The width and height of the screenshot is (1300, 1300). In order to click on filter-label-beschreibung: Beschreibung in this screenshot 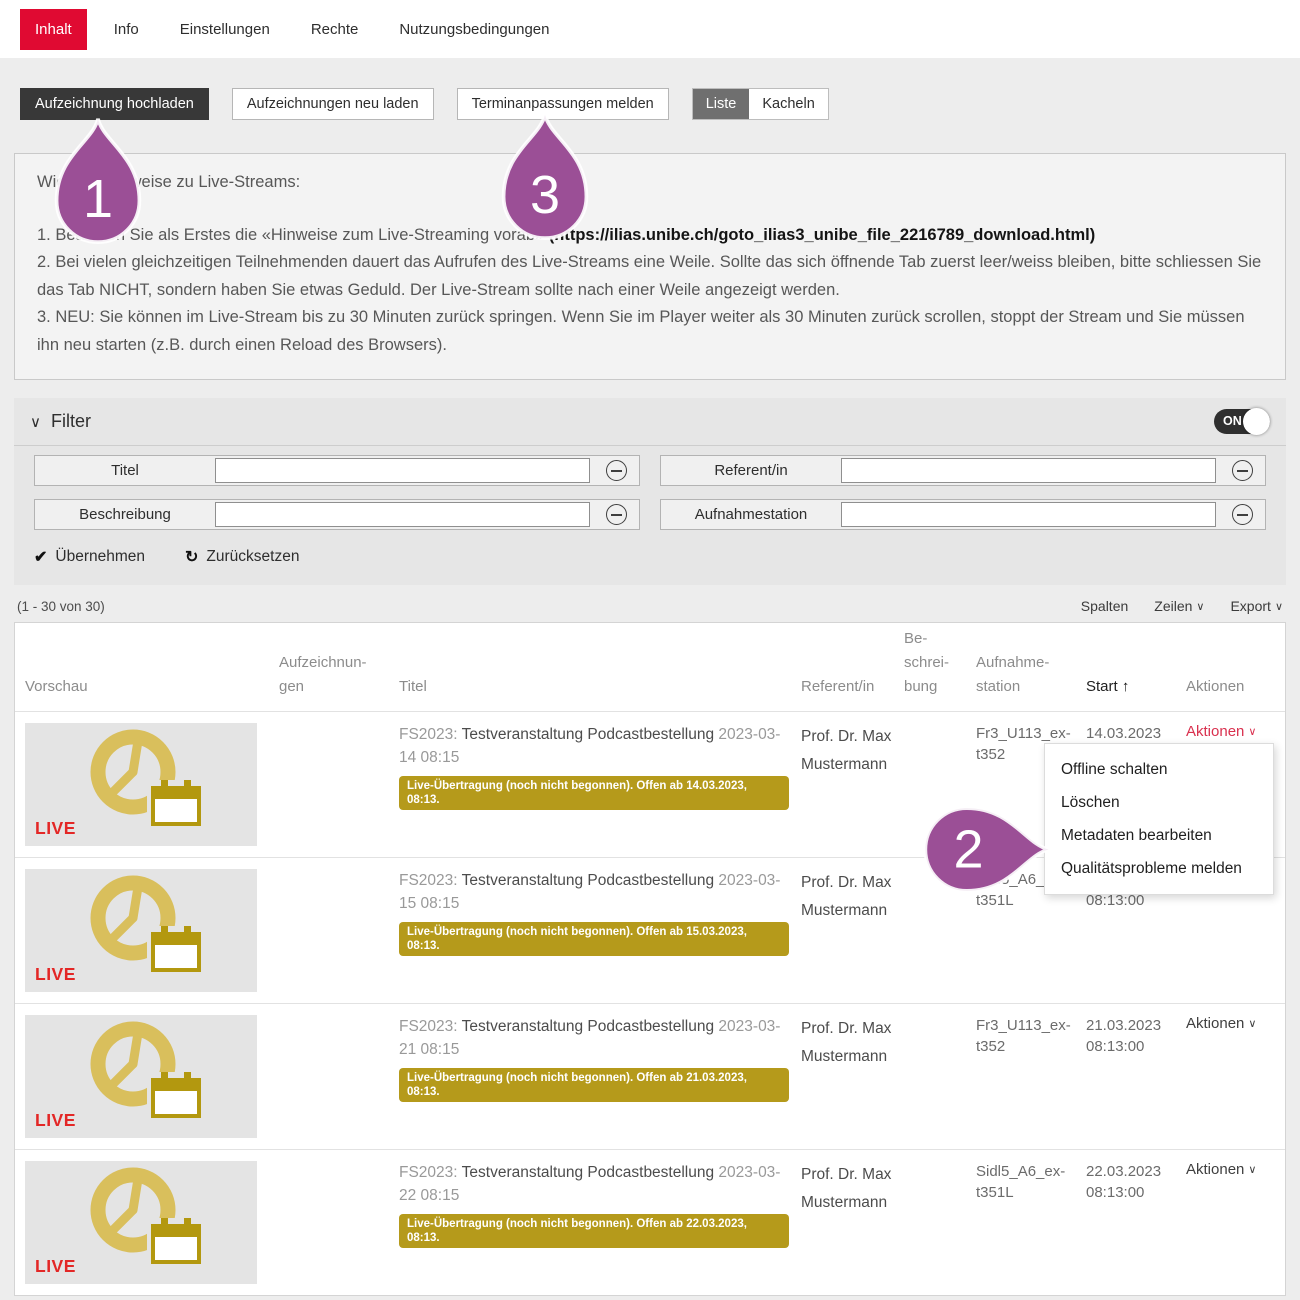, I will do `click(125, 514)`.